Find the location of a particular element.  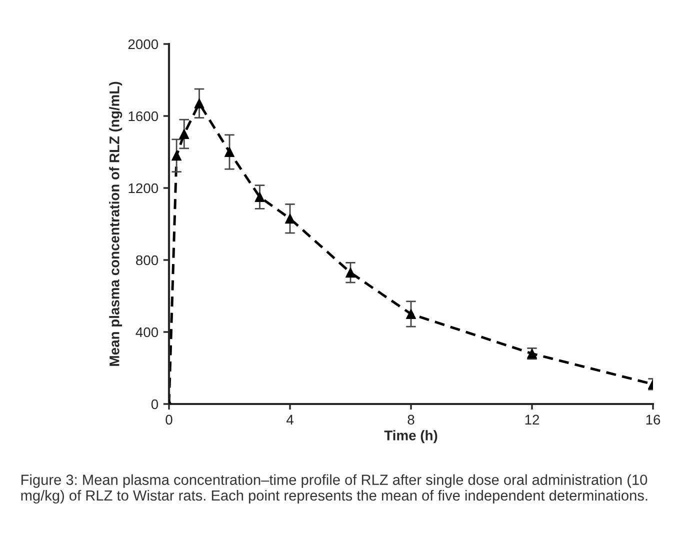

x-tick-label: 8 is located at coordinates (411, 419).